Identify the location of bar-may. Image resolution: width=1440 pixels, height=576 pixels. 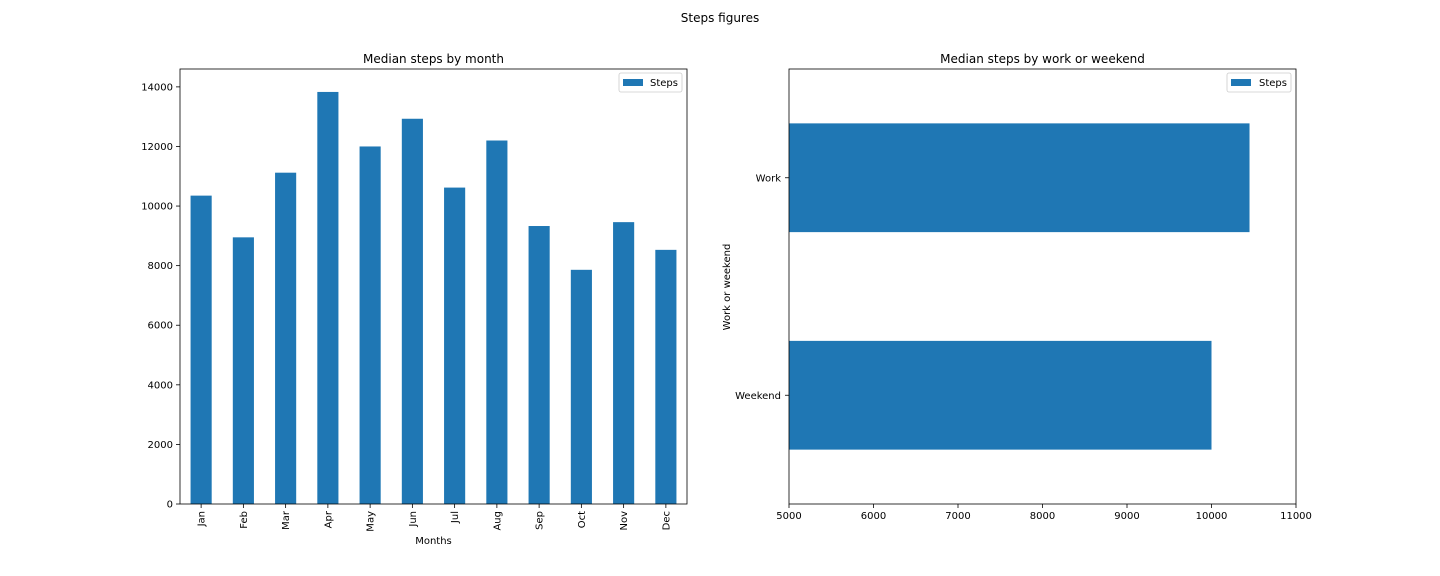
(370, 325).